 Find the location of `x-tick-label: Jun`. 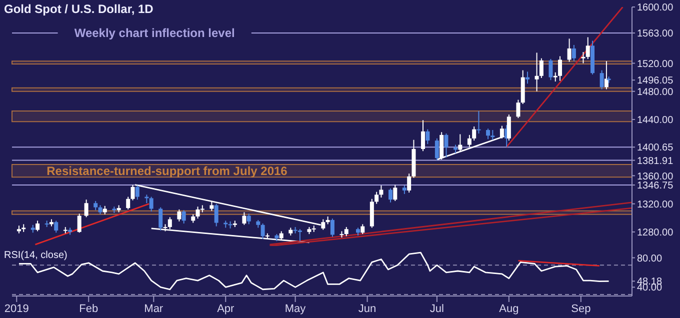

x-tick-label: Jun is located at coordinates (367, 308).